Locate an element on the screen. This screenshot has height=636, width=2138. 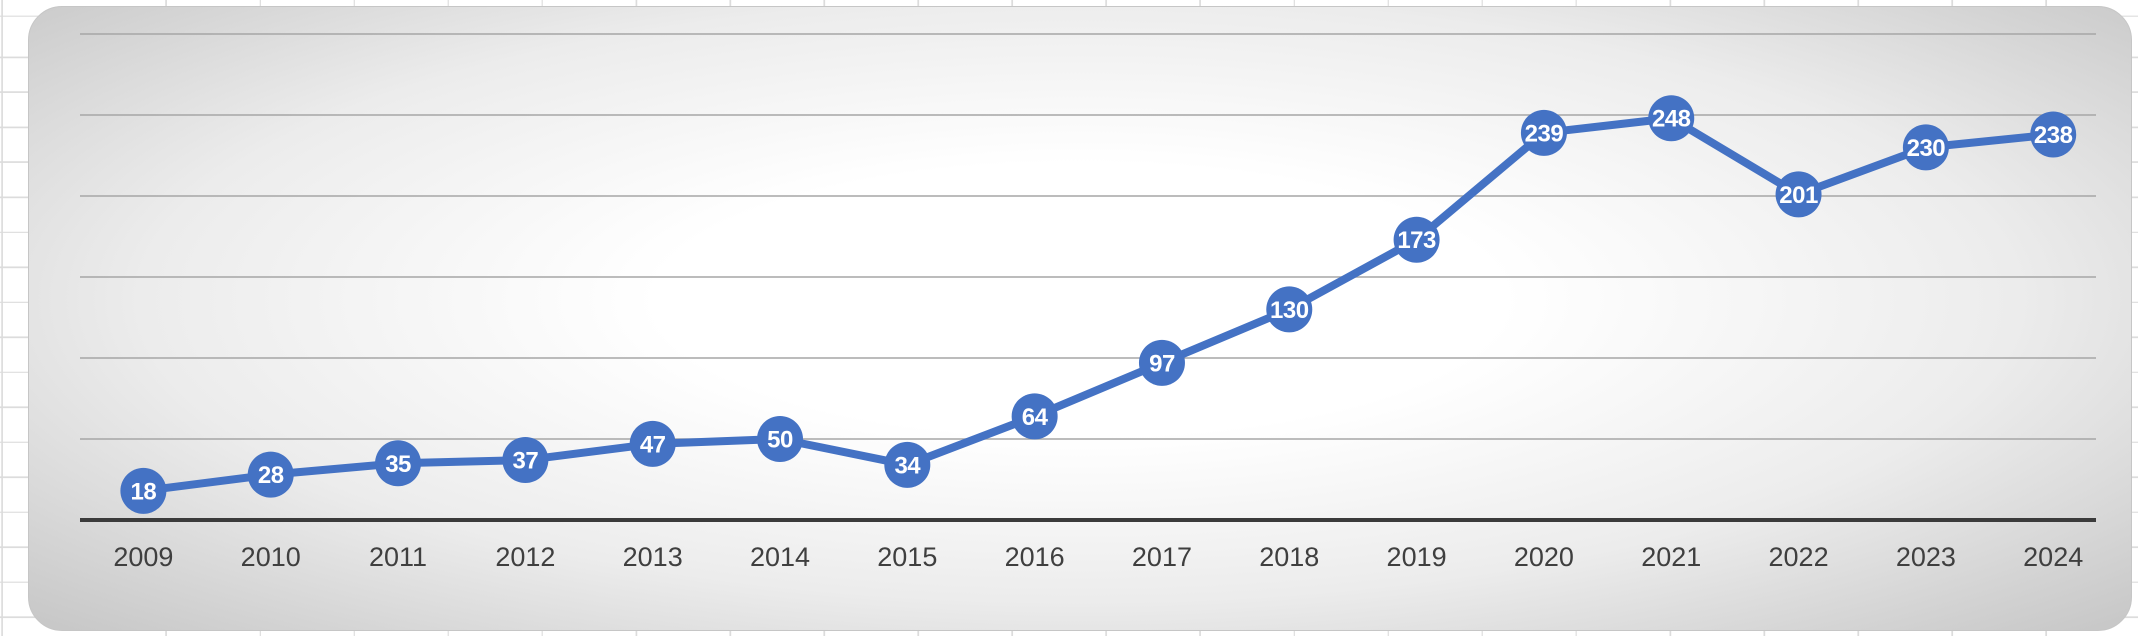
data-label: 248 is located at coordinates (1671, 119).